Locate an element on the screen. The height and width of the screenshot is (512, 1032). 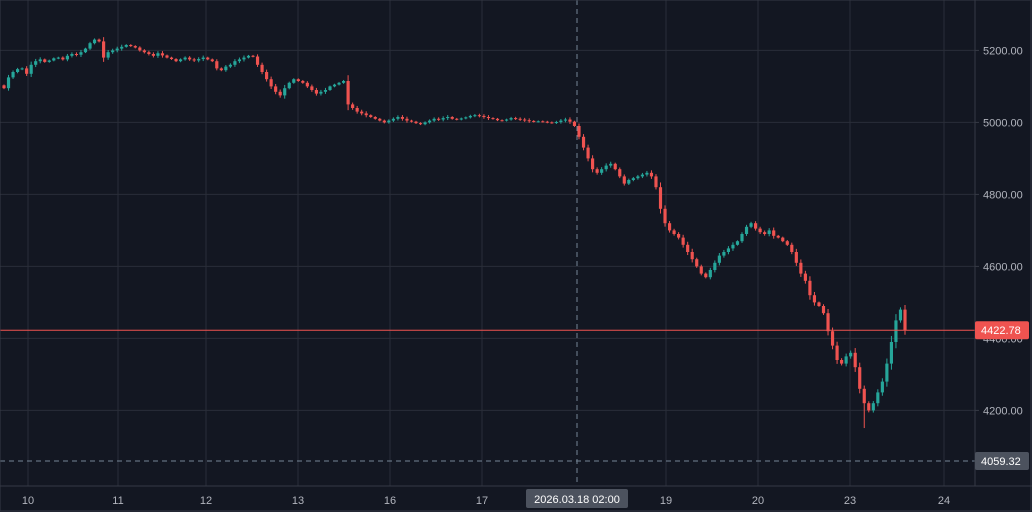
y-tick-label: 4800.00 is located at coordinates (1003, 195).